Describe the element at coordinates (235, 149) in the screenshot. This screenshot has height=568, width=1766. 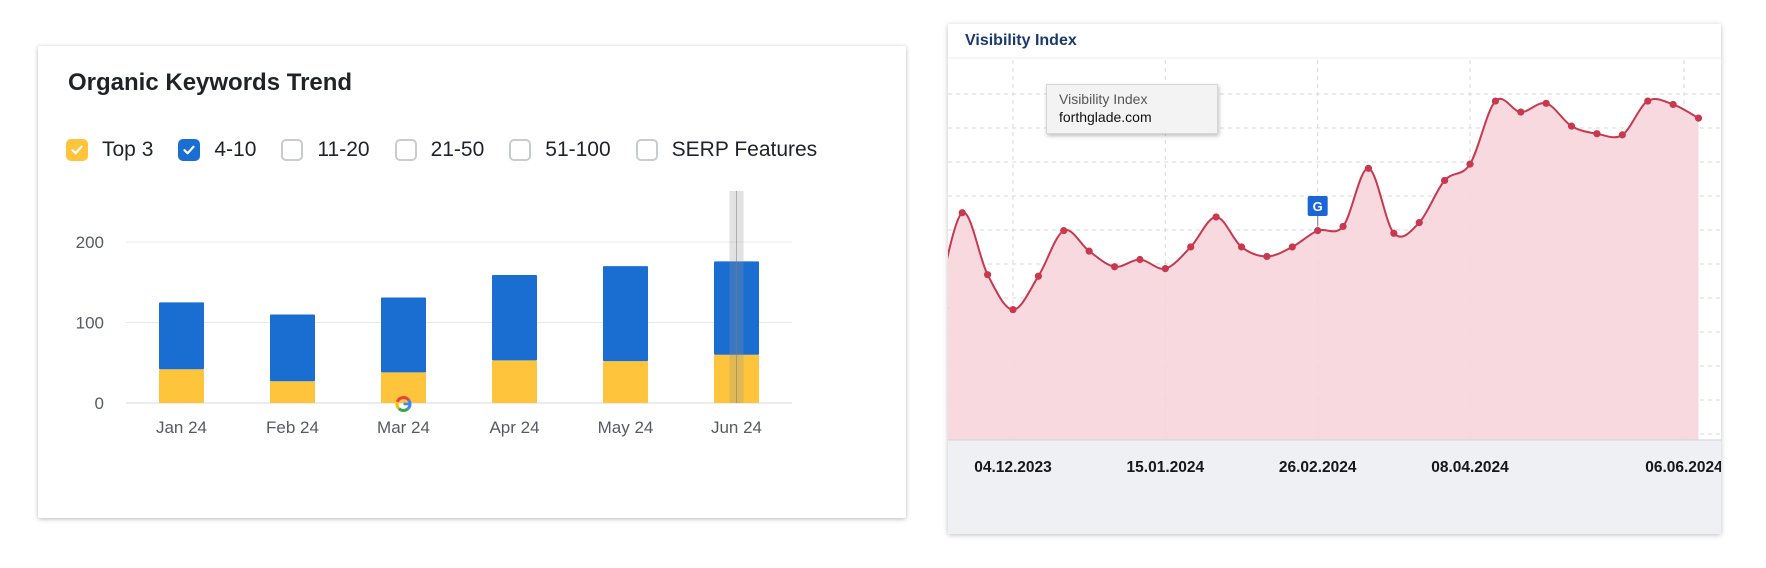
I see `legend-label: 4-10` at that location.